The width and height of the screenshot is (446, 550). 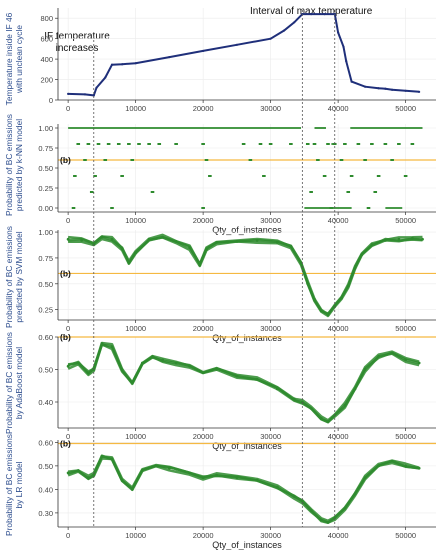 What do you see at coordinates (46, 18) in the screenshot?
I see `y-tick-label: 800` at bounding box center [46, 18].